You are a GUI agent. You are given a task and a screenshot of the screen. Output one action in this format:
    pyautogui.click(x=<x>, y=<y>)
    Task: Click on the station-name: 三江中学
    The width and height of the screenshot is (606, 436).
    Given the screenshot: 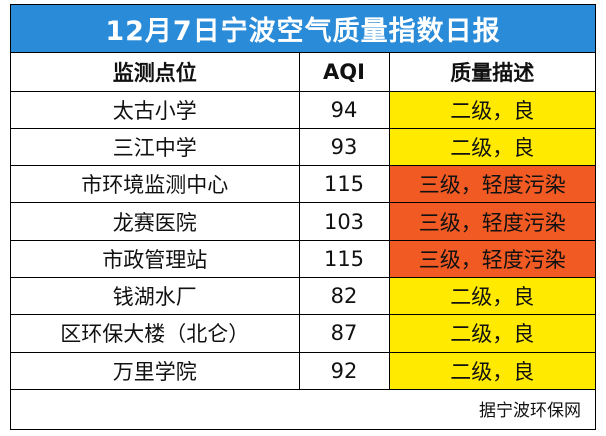 What is the action you would take?
    pyautogui.click(x=155, y=147)
    